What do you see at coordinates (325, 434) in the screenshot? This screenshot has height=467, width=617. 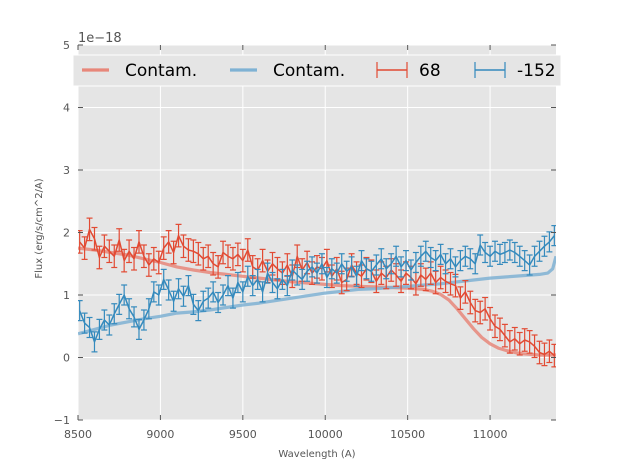 I see `x-tick-label: 10000` at bounding box center [325, 434].